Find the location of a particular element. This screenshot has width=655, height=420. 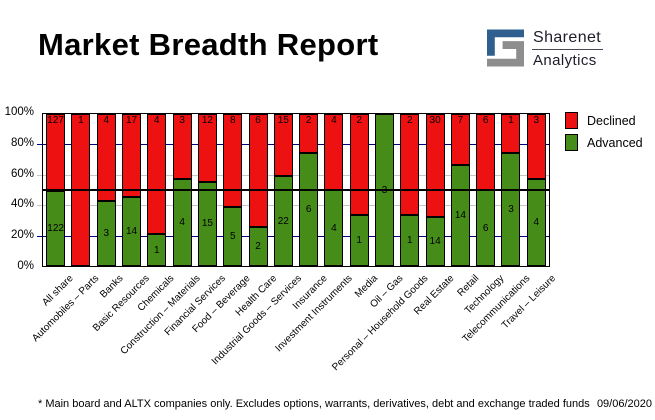

stacked-bar-7: 12 15 is located at coordinates (207, 190).